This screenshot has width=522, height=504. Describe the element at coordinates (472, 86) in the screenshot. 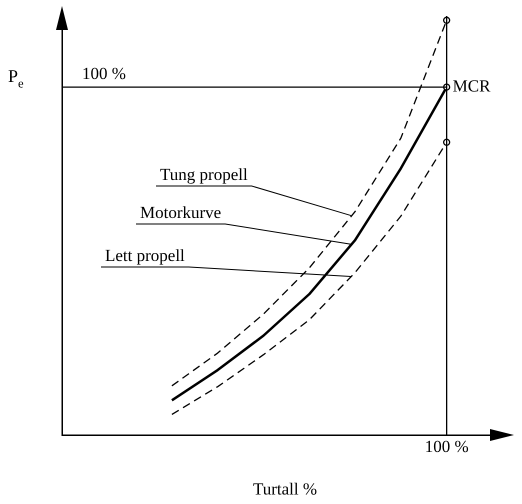

I see `annotation: MCR` at that location.